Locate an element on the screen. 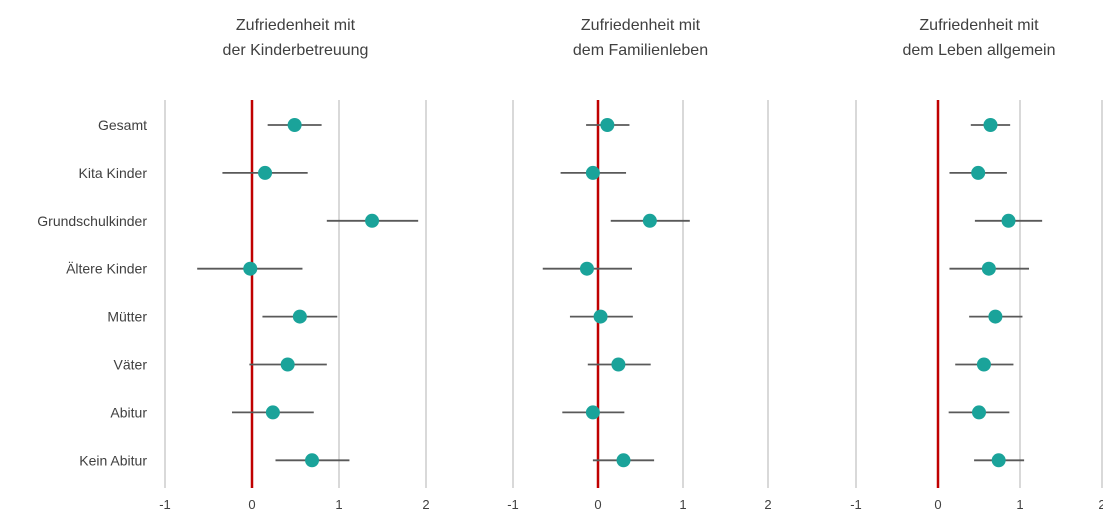 The height and width of the screenshot is (517, 1103). panel-title: dem Leben allgemein is located at coordinates (979, 50).